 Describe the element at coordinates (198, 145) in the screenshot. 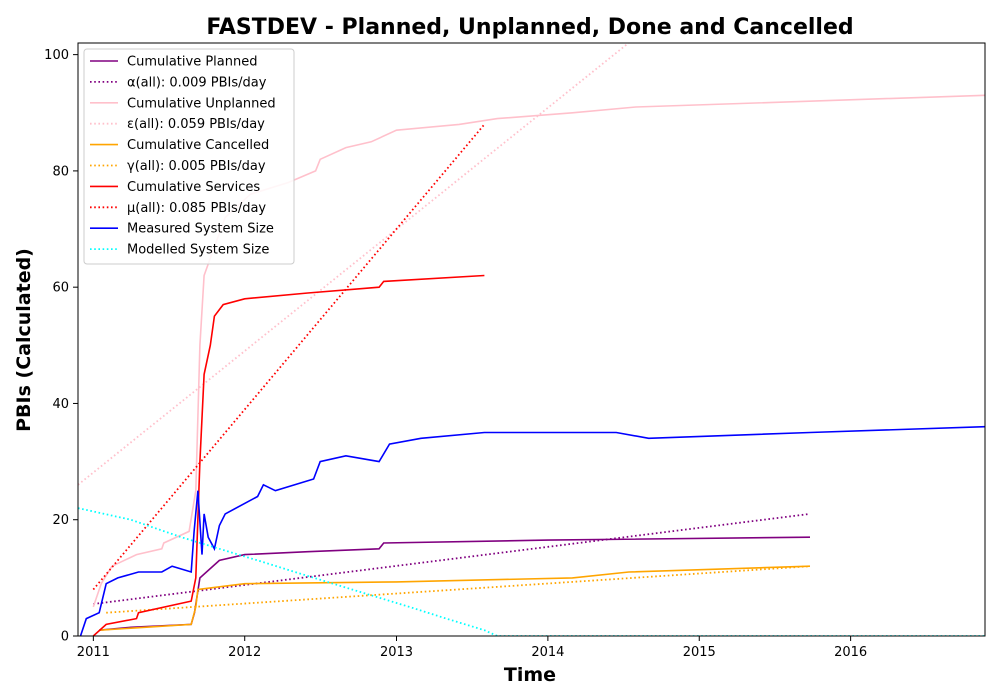

I see `legend-label: Cumulative Cancelled` at that location.